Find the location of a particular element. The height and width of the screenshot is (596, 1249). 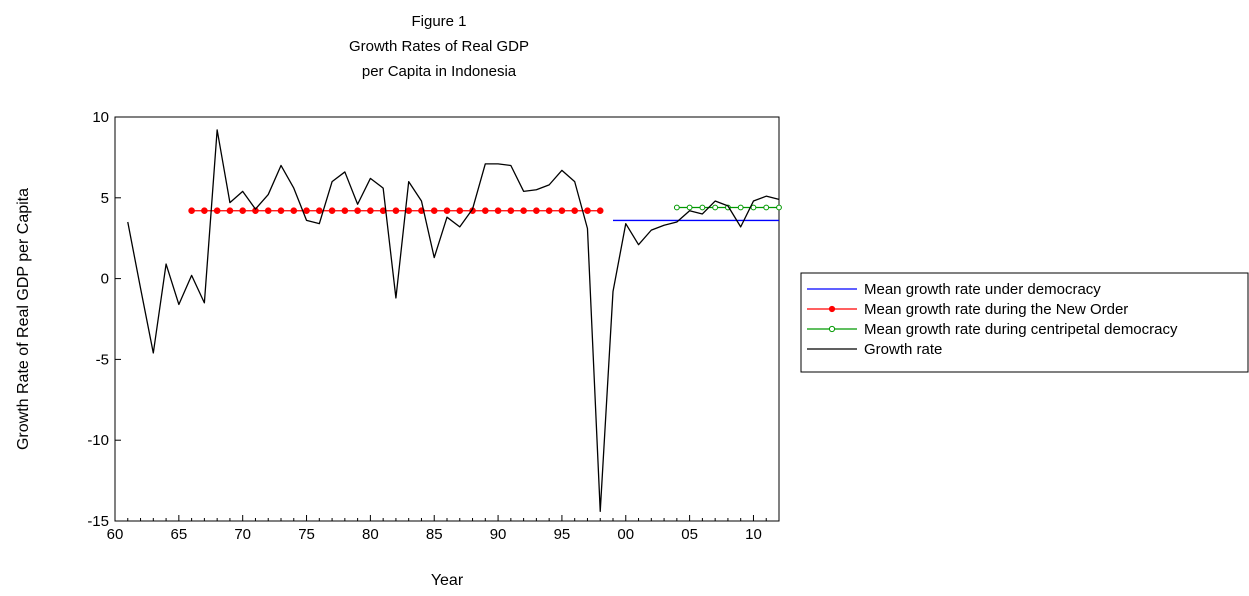

y-axis: 10 5 0 -5 -10 -15 is located at coordinates (104, 319).